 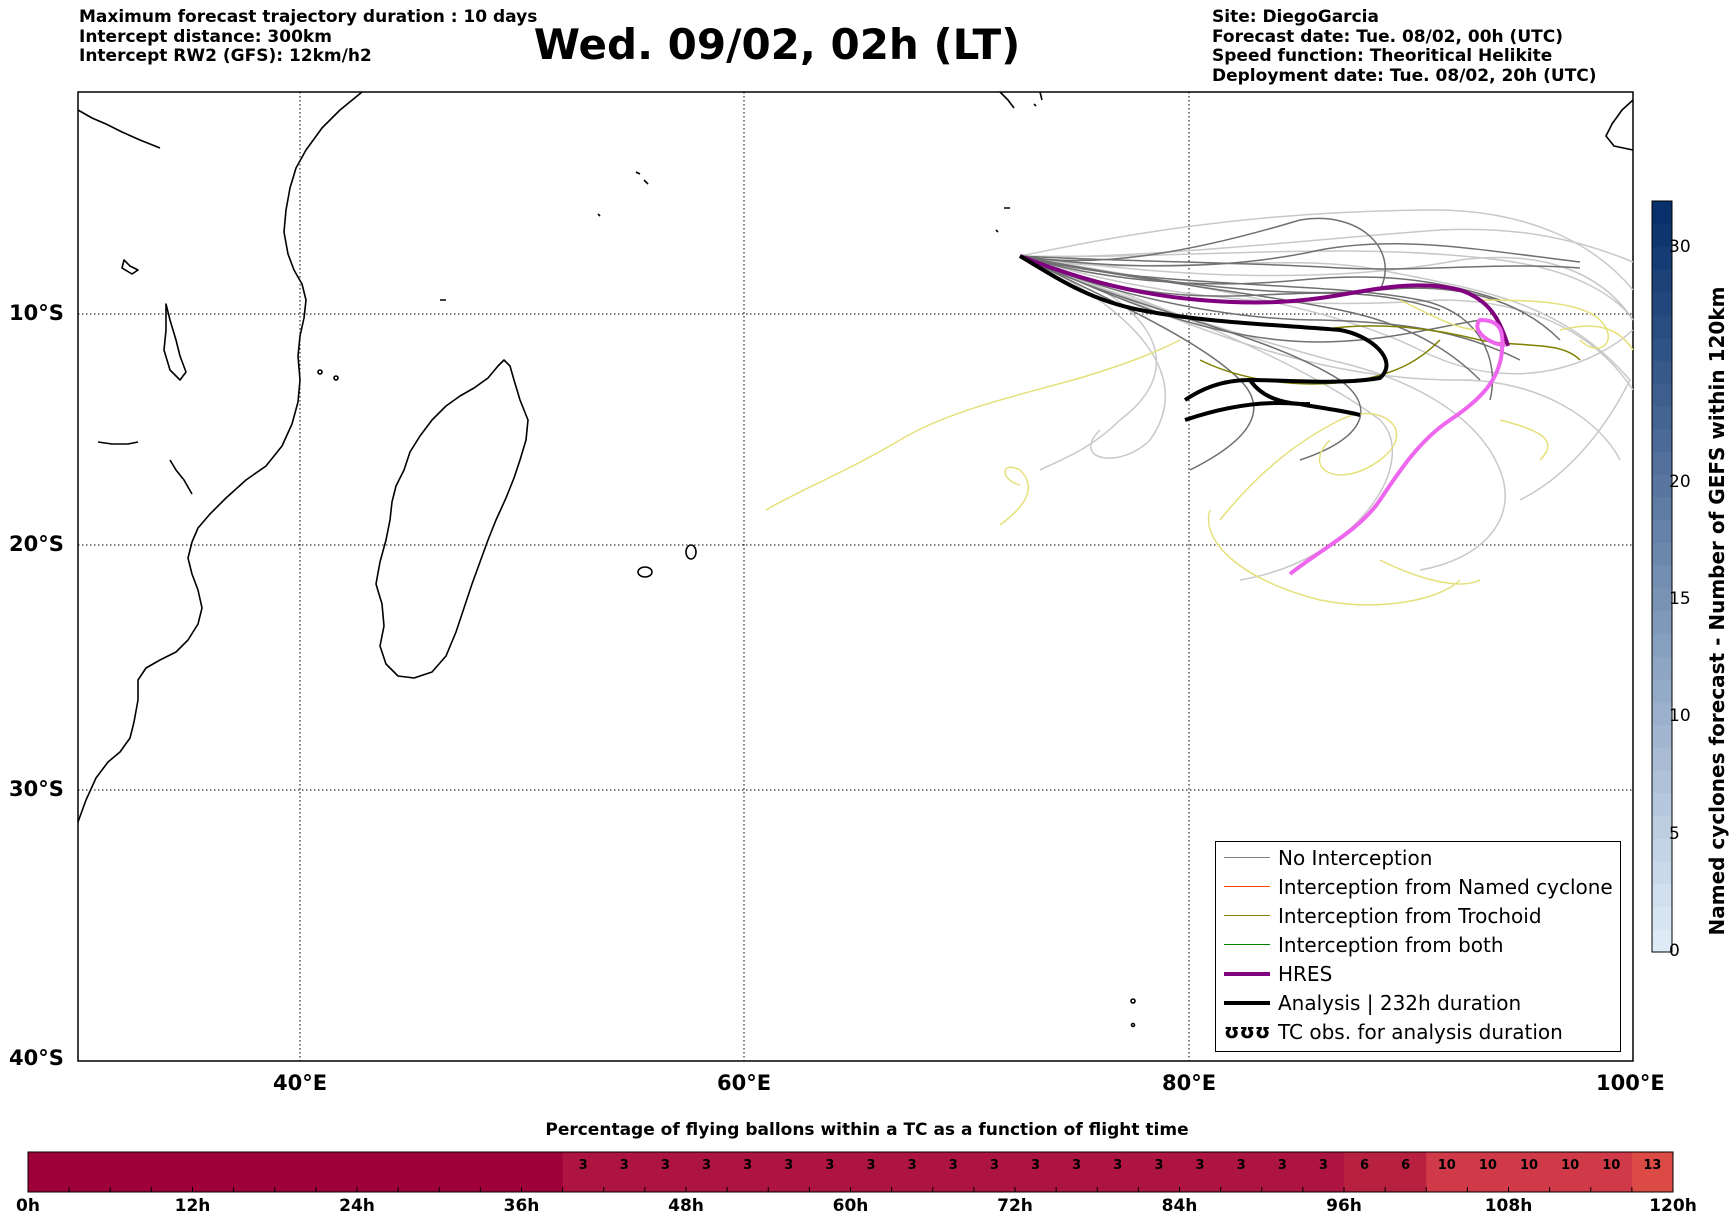 What do you see at coordinates (1019, 162) in the screenshot?
I see `maldives-islands` at bounding box center [1019, 162].